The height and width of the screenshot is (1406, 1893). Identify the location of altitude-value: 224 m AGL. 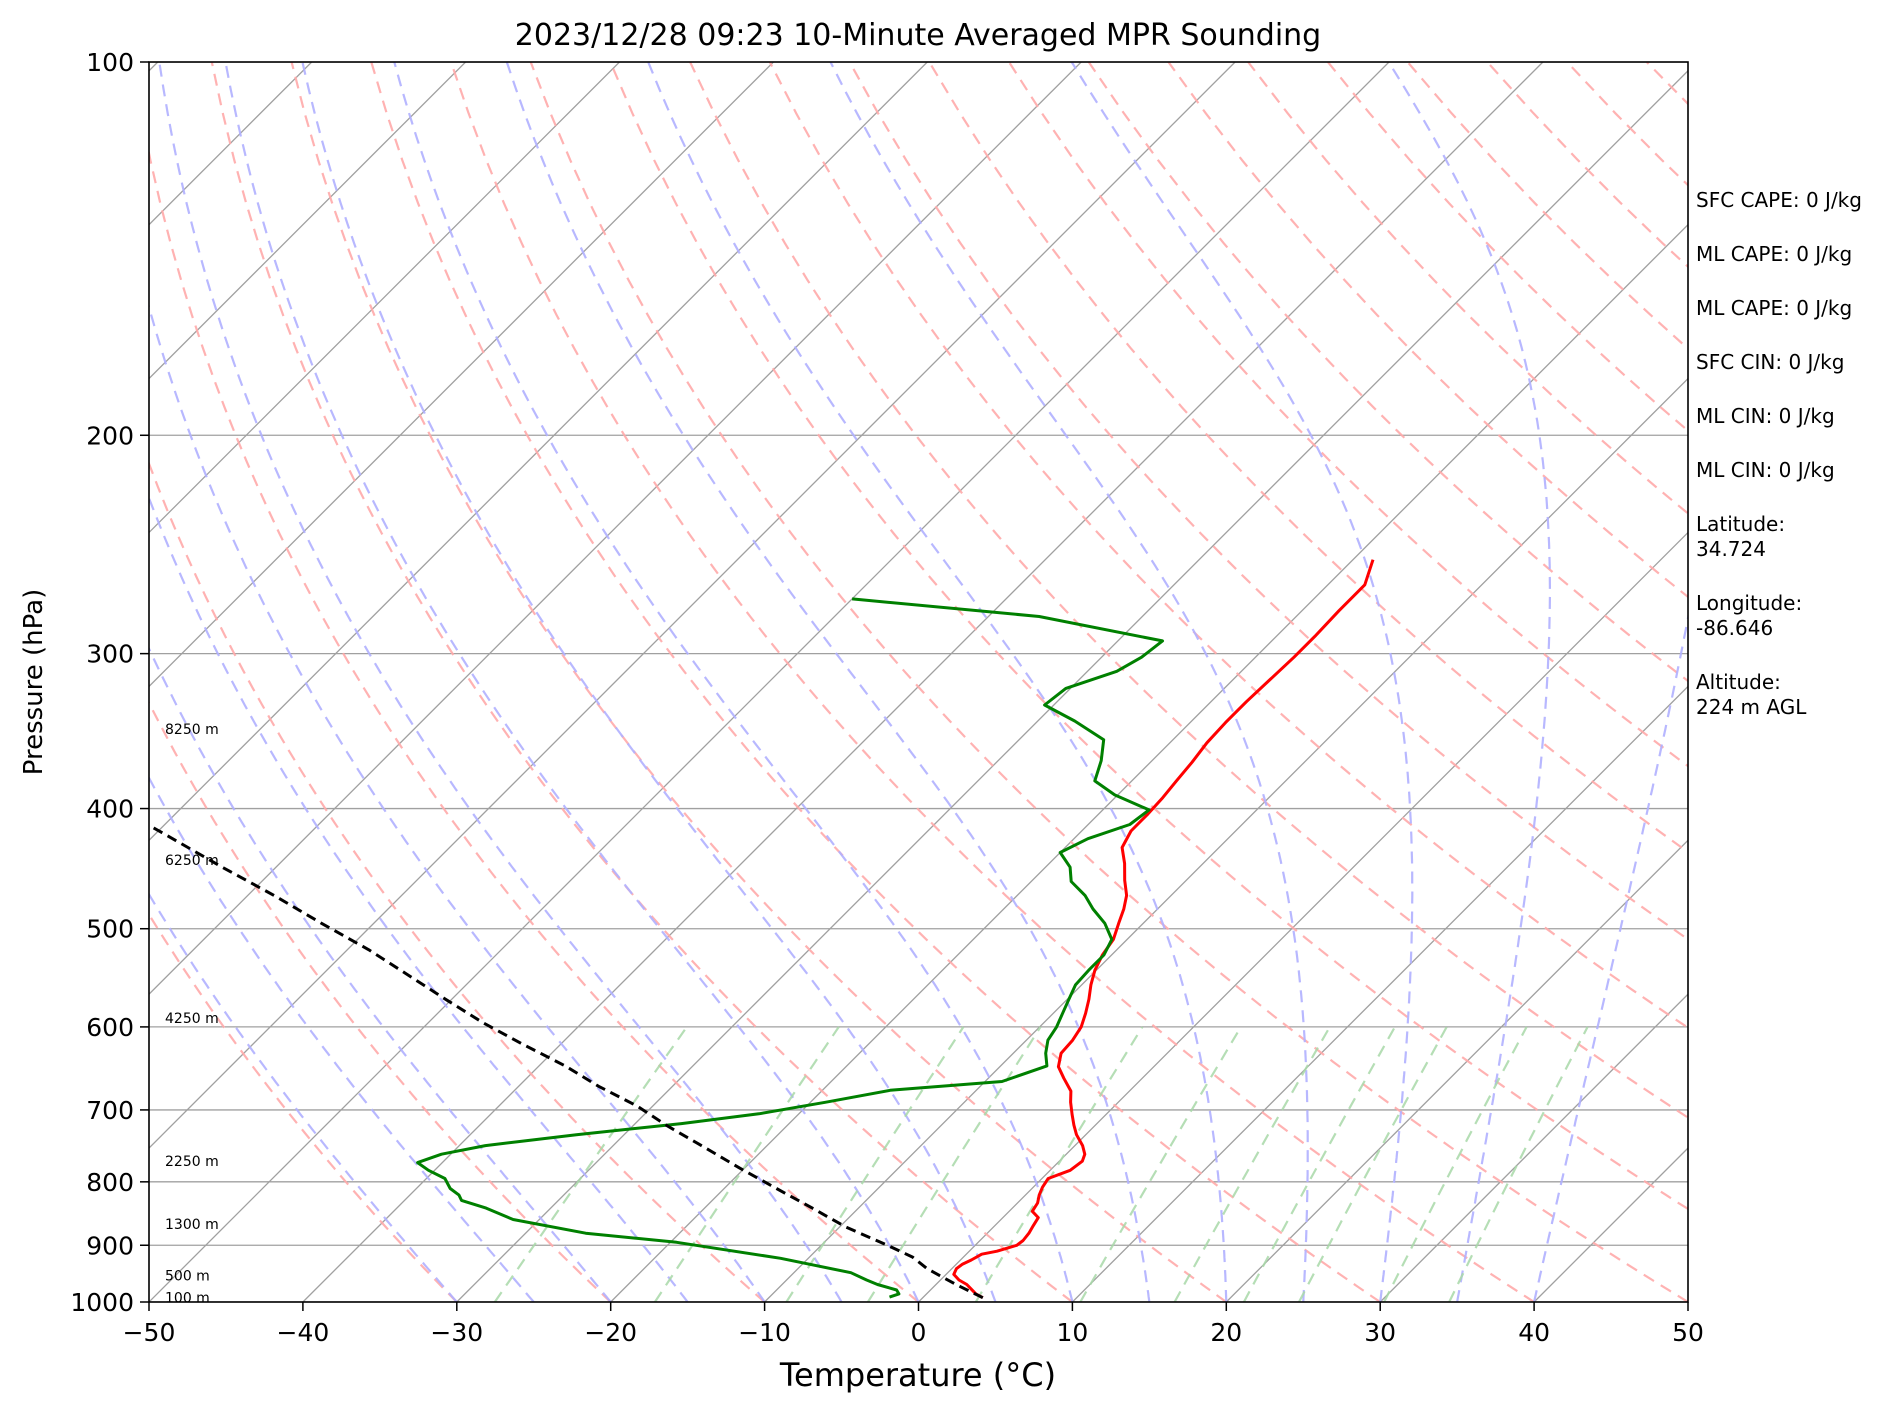
(1751, 707).